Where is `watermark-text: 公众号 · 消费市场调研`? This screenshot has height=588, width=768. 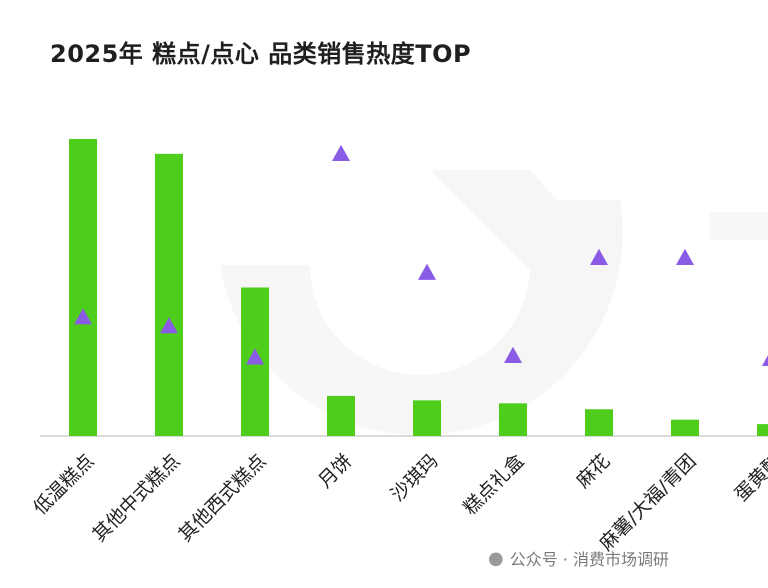 watermark-text: 公众号 · 消费市场调研 is located at coordinates (589, 559).